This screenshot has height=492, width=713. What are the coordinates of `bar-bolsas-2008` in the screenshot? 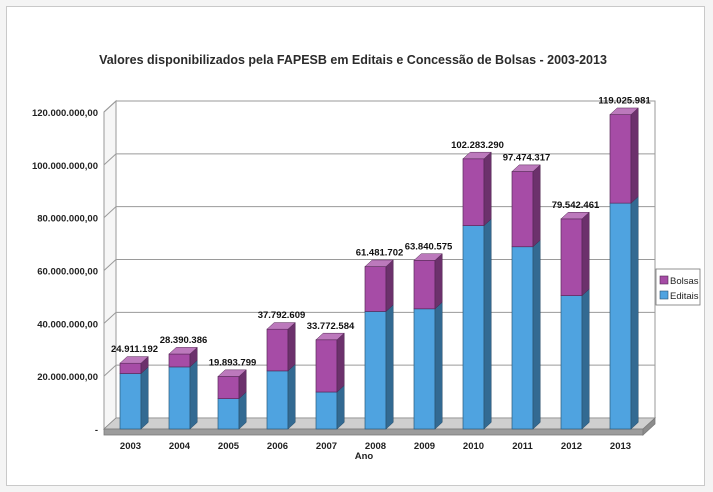 It's located at (375, 289).